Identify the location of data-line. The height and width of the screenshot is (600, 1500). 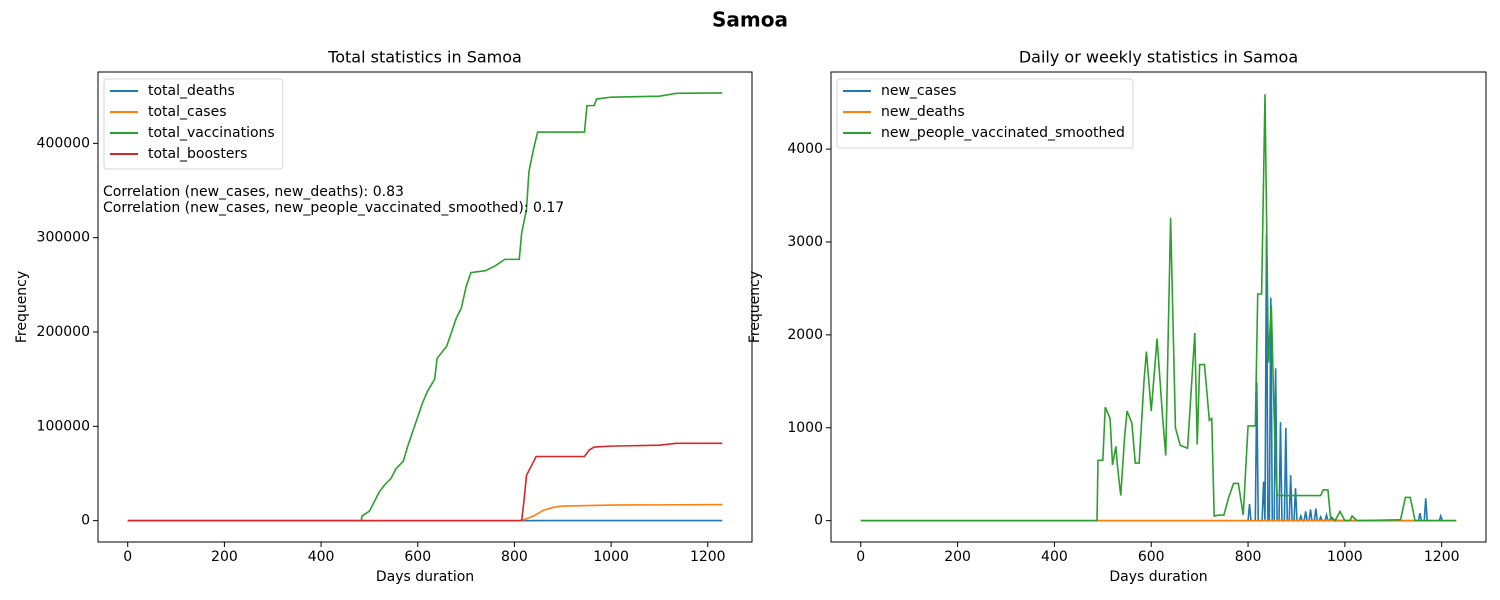
(425, 482).